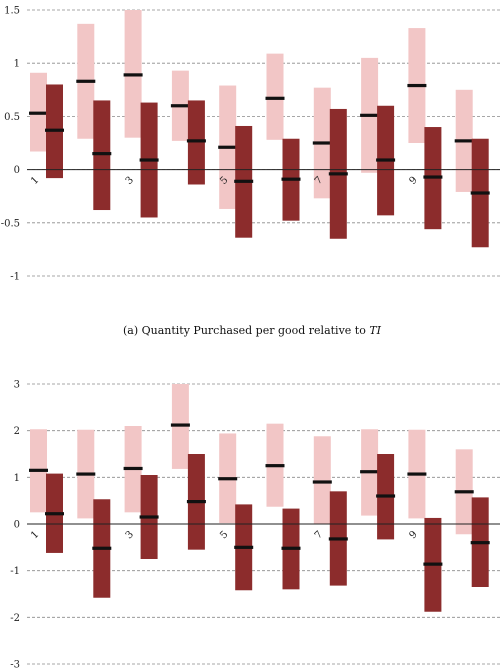 The width and height of the screenshot is (504, 671). Describe the element at coordinates (17, 431) in the screenshot. I see `y-tick-label: 2` at that location.